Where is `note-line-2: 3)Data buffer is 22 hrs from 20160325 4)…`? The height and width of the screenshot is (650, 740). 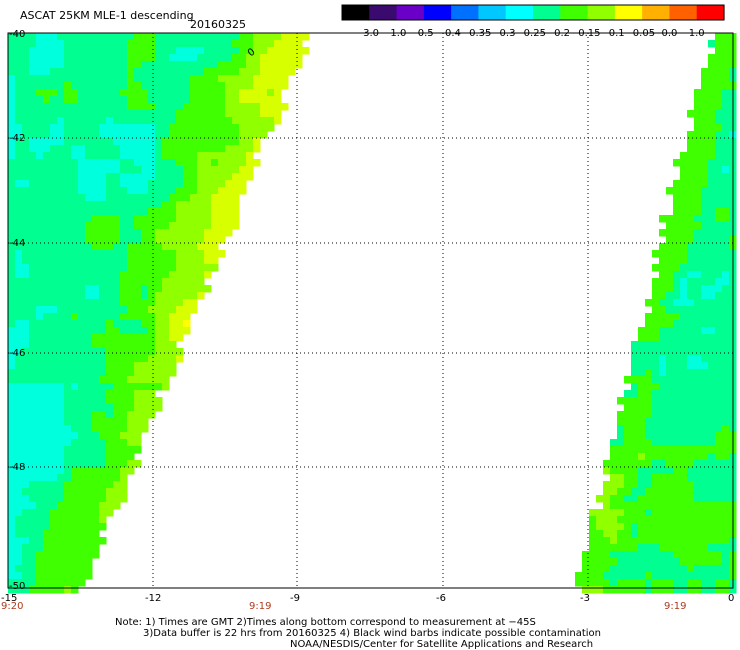
note-line-2: 3)Data buffer is 22 hrs from 20160325 4)… is located at coordinates (372, 633).